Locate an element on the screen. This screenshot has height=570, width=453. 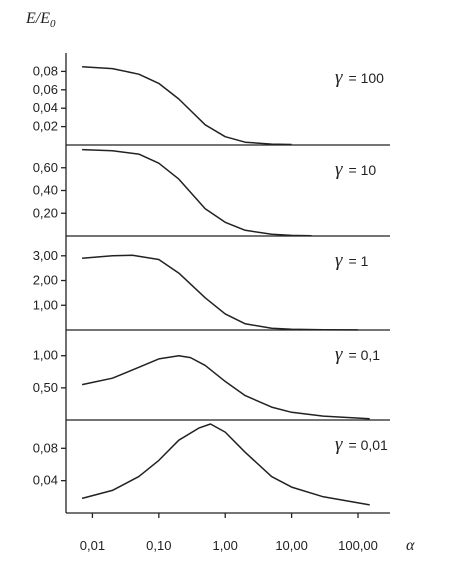
x-tick-label: 1,00 is located at coordinates (225, 545).